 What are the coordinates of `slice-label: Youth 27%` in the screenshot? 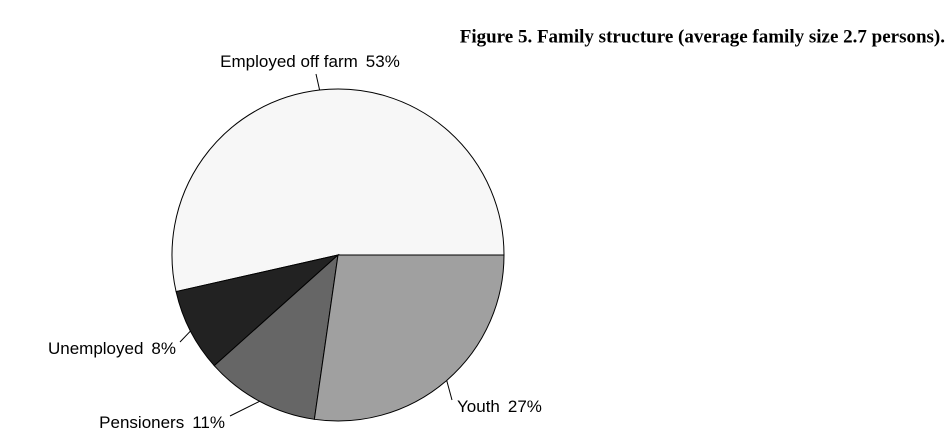 It's located at (499, 406).